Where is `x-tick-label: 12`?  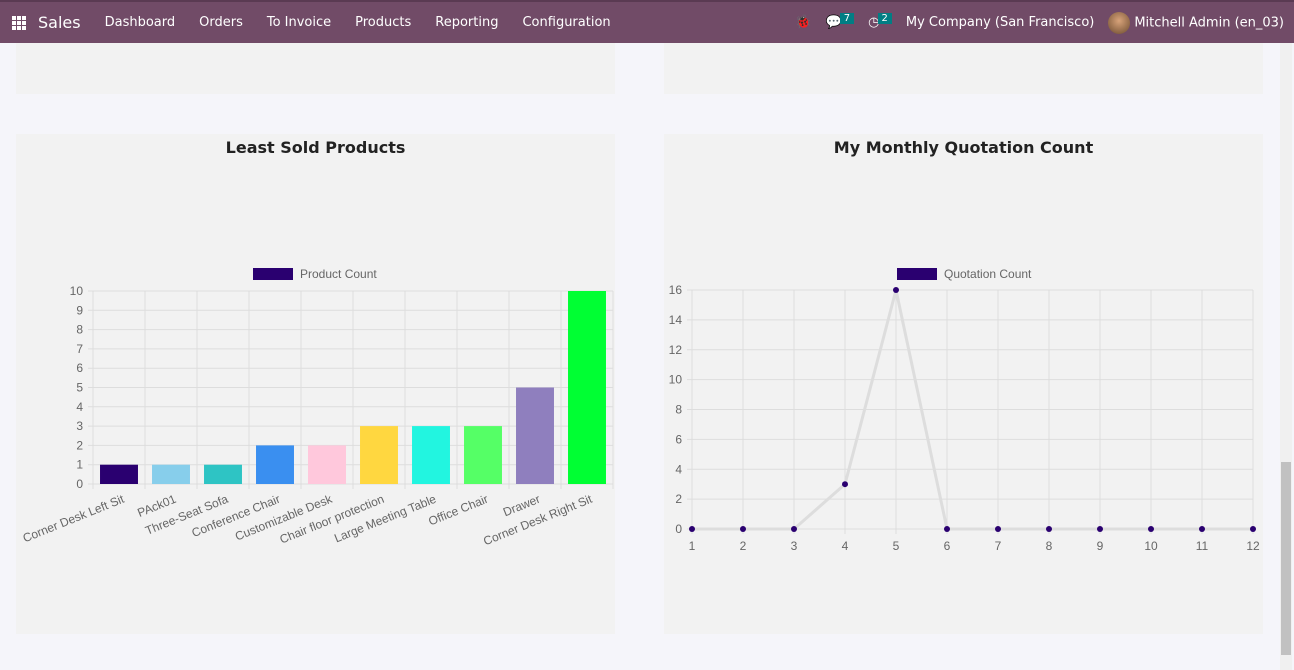 x-tick-label: 12 is located at coordinates (1253, 546).